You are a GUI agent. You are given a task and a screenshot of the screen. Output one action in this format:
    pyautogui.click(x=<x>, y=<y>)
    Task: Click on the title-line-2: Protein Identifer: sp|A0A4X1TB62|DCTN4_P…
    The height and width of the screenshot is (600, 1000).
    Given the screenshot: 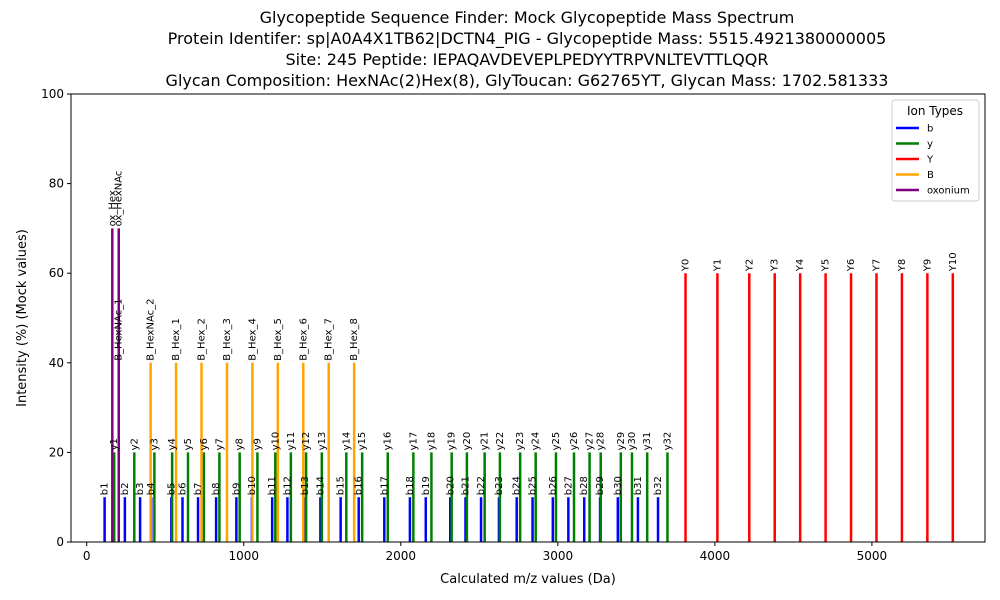 What is the action you would take?
    pyautogui.click(x=527, y=39)
    